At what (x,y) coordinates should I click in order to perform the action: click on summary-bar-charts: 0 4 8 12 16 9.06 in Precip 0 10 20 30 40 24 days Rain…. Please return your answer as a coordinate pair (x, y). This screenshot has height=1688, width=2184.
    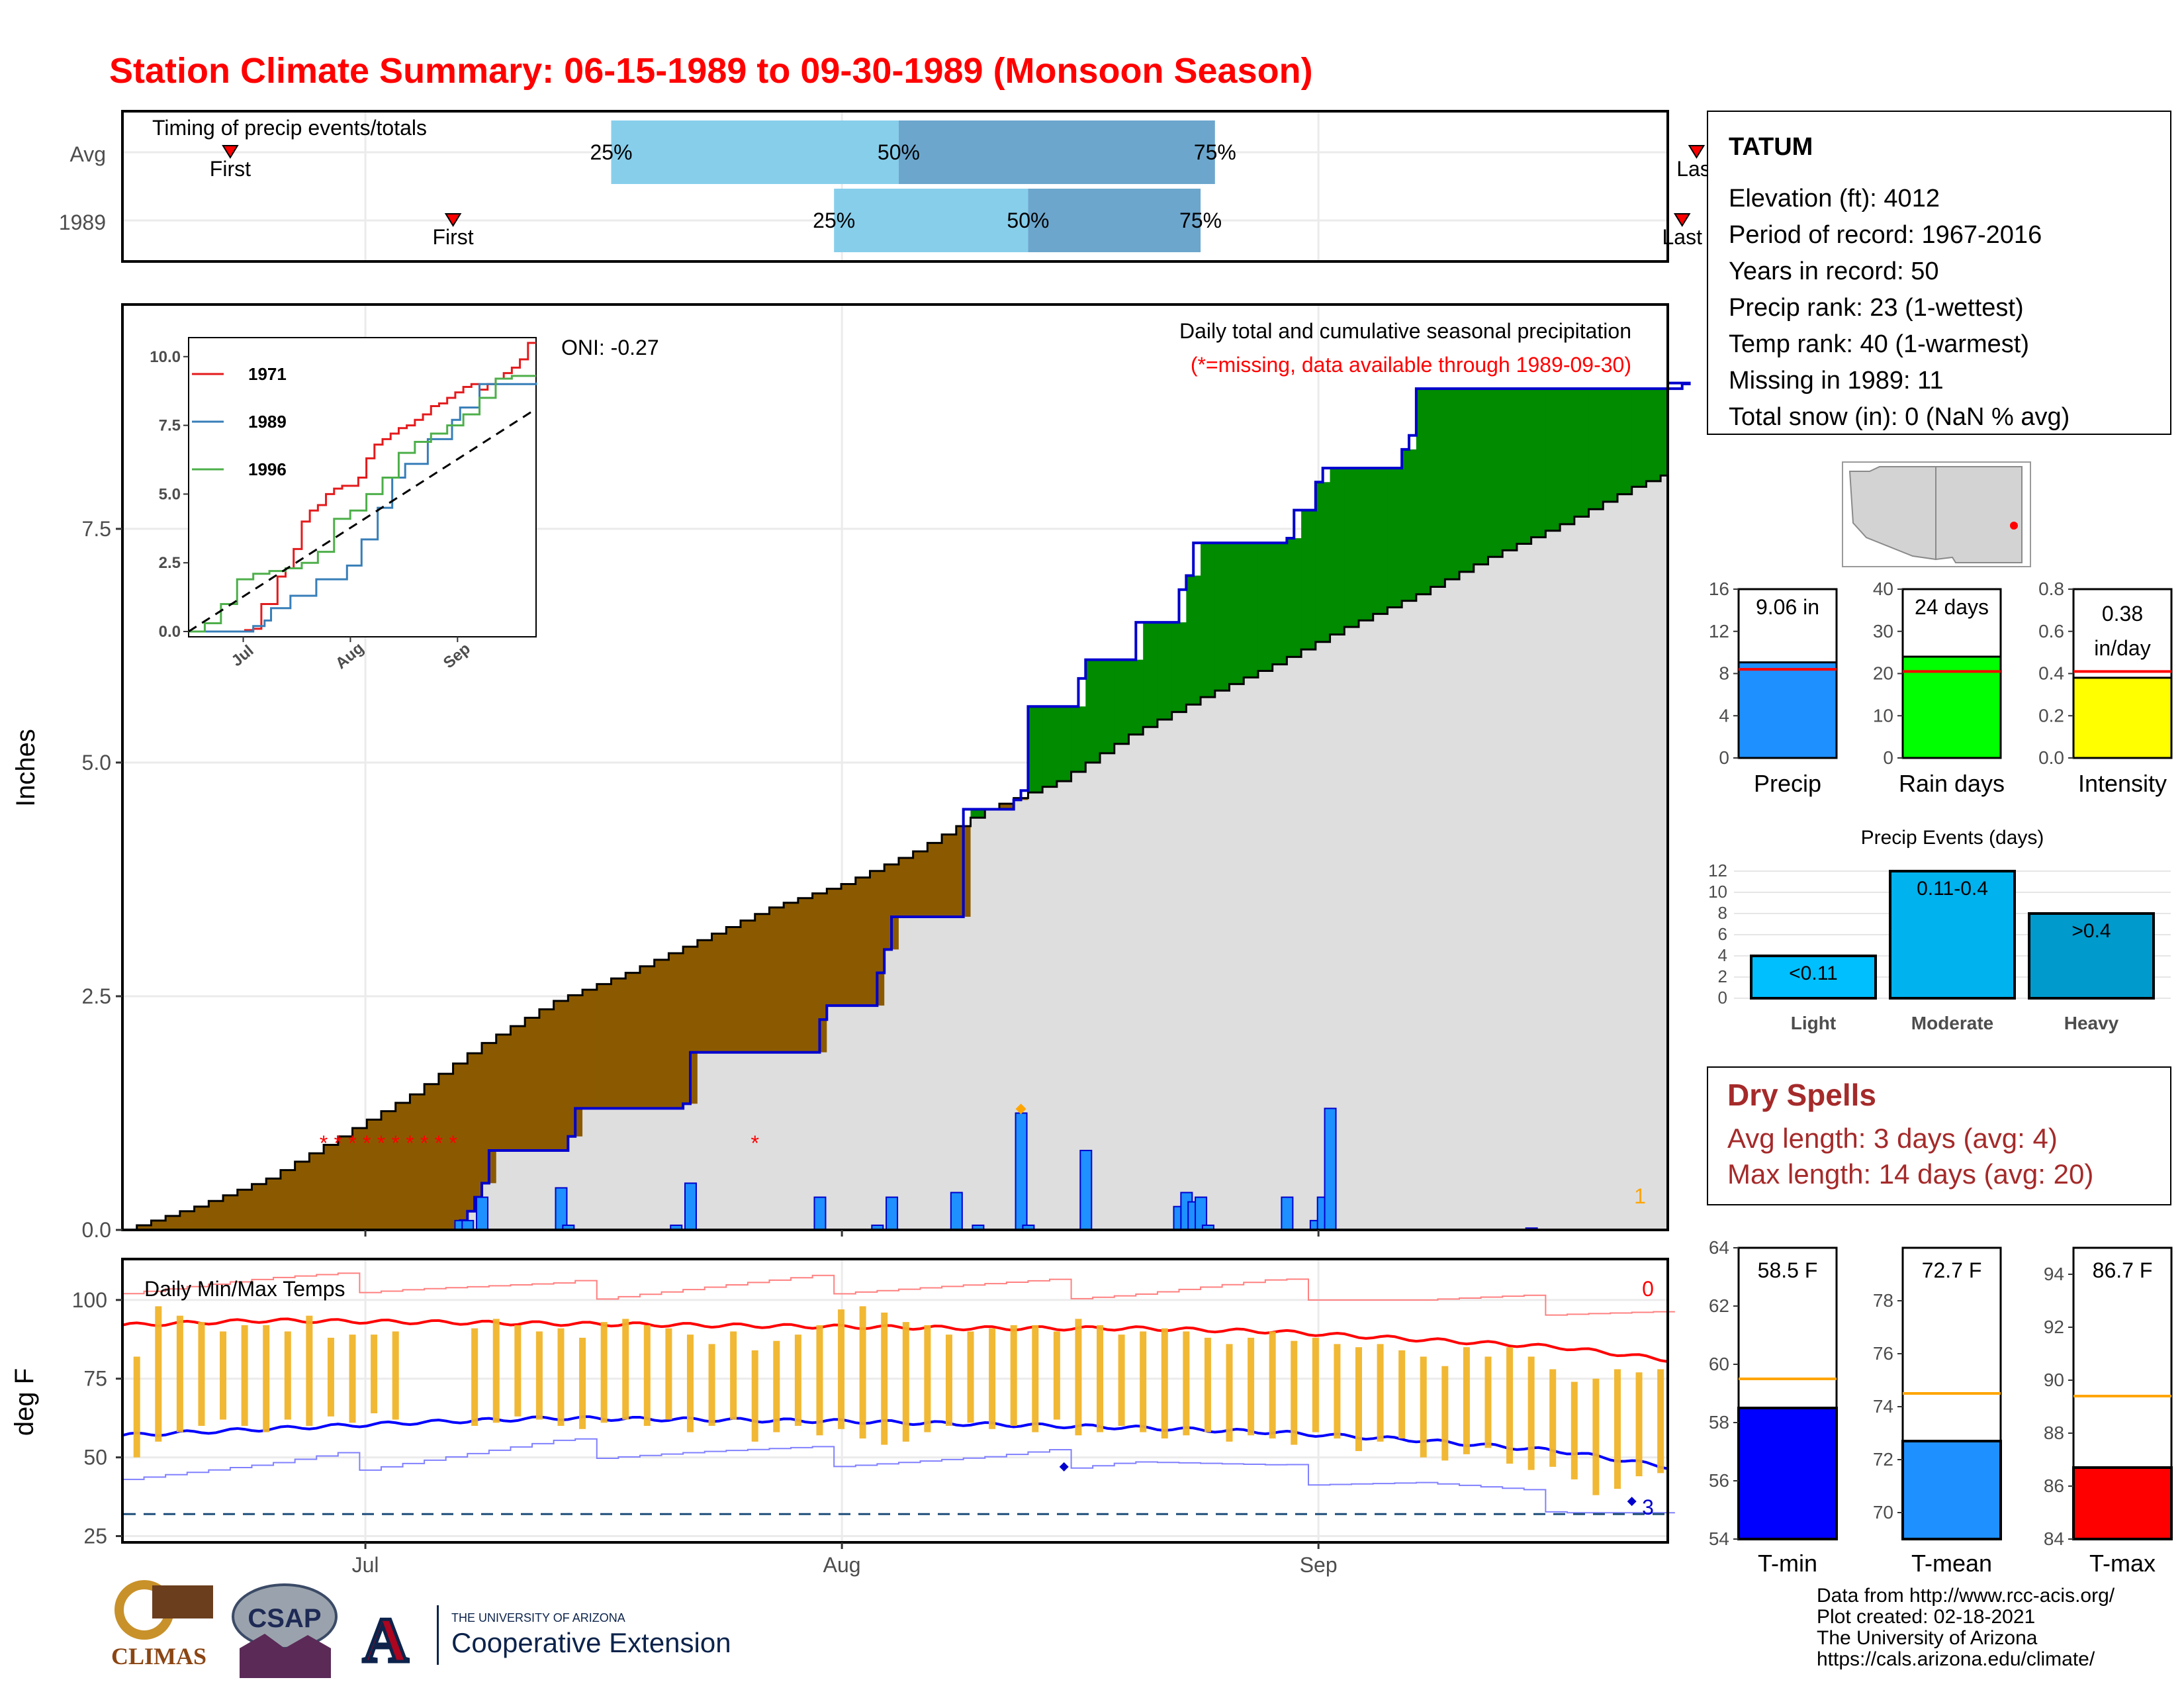
    Looking at the image, I should click on (1941, 688).